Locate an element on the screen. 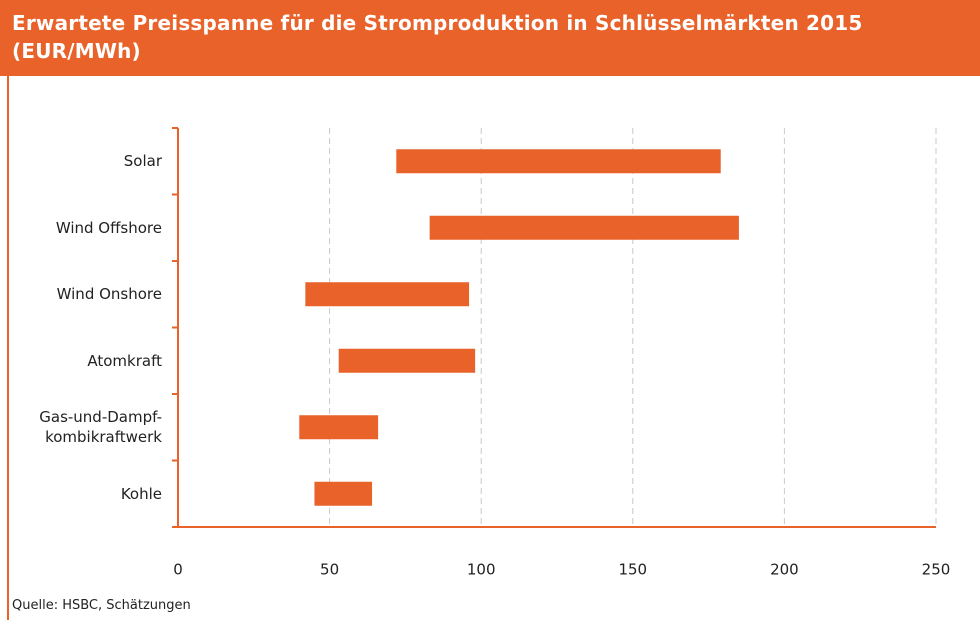  source: Quelle: HSBC, Schätzungen is located at coordinates (101, 605).